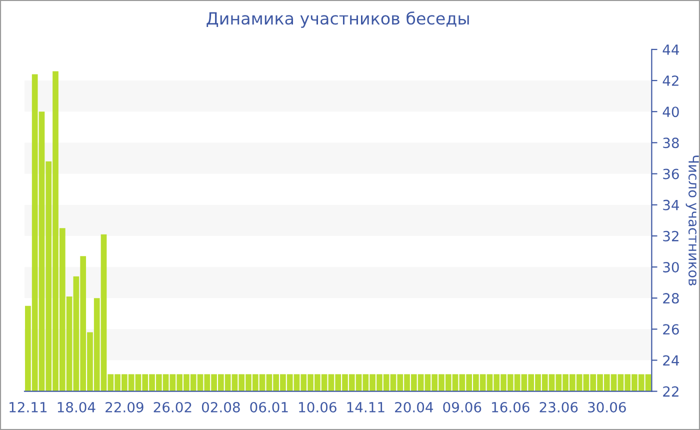 The width and height of the screenshot is (700, 430). Describe the element at coordinates (671, 49) in the screenshot. I see `y-tick-label: 44` at that location.